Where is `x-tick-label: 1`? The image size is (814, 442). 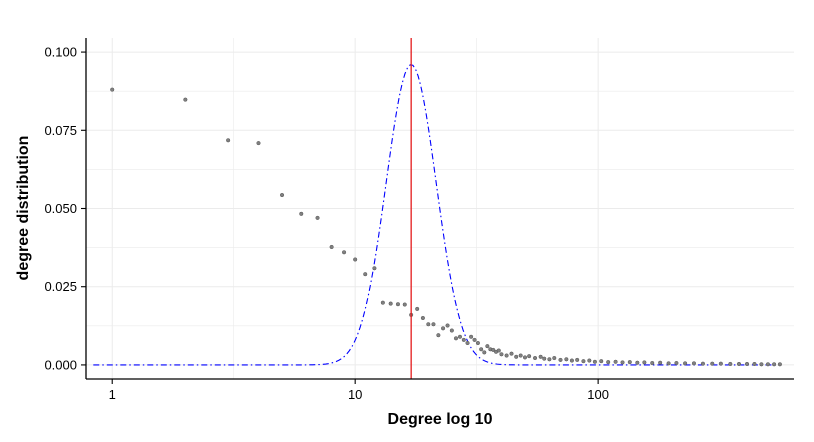 x-tick-label: 1 is located at coordinates (112, 394).